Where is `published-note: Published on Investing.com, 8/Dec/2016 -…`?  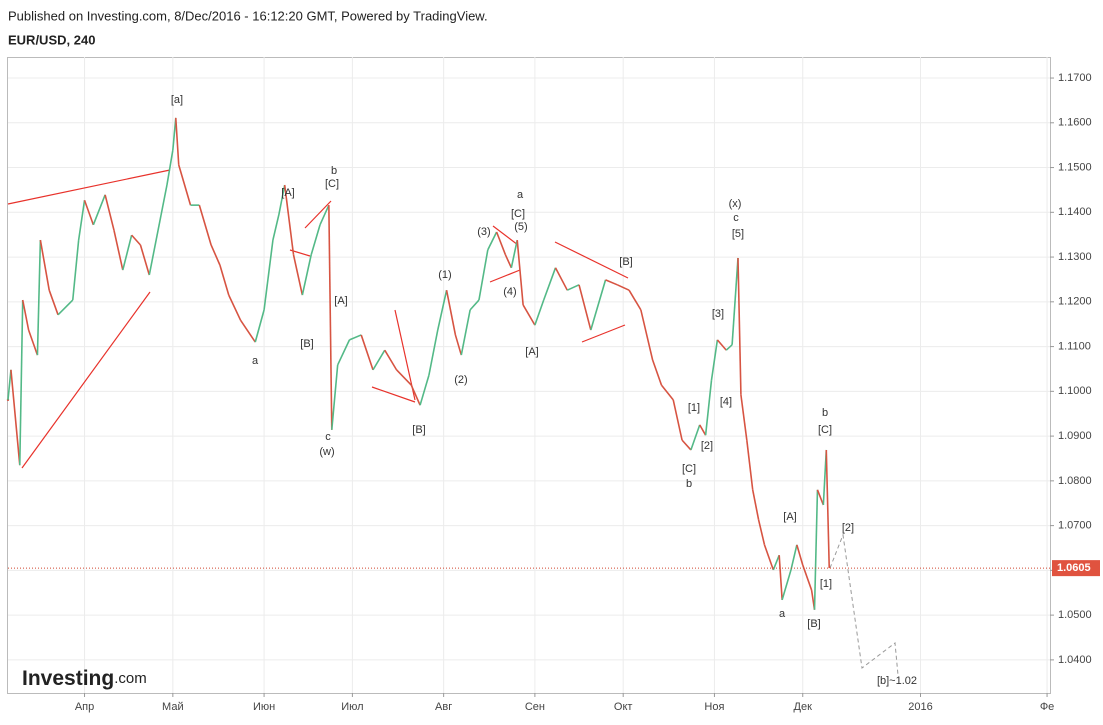 published-note: Published on Investing.com, 8/Dec/2016 -… is located at coordinates (248, 15).